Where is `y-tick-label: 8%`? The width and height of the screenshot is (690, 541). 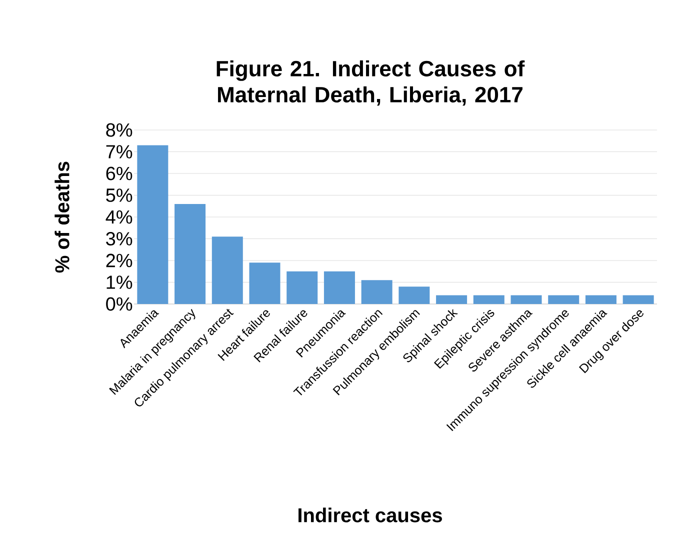
y-tick-label: 8% is located at coordinates (119, 130).